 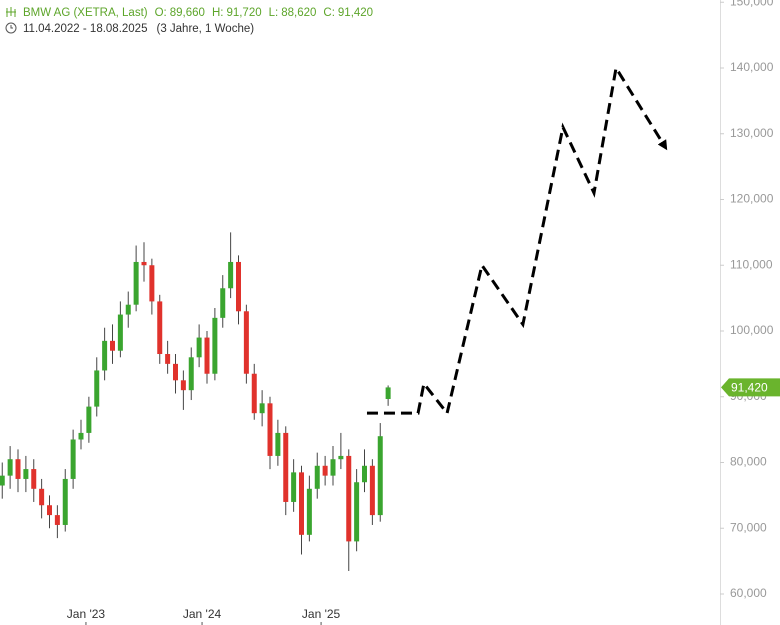 I want to click on period: (3 Jahre, 1 Woche), so click(x=205, y=29).